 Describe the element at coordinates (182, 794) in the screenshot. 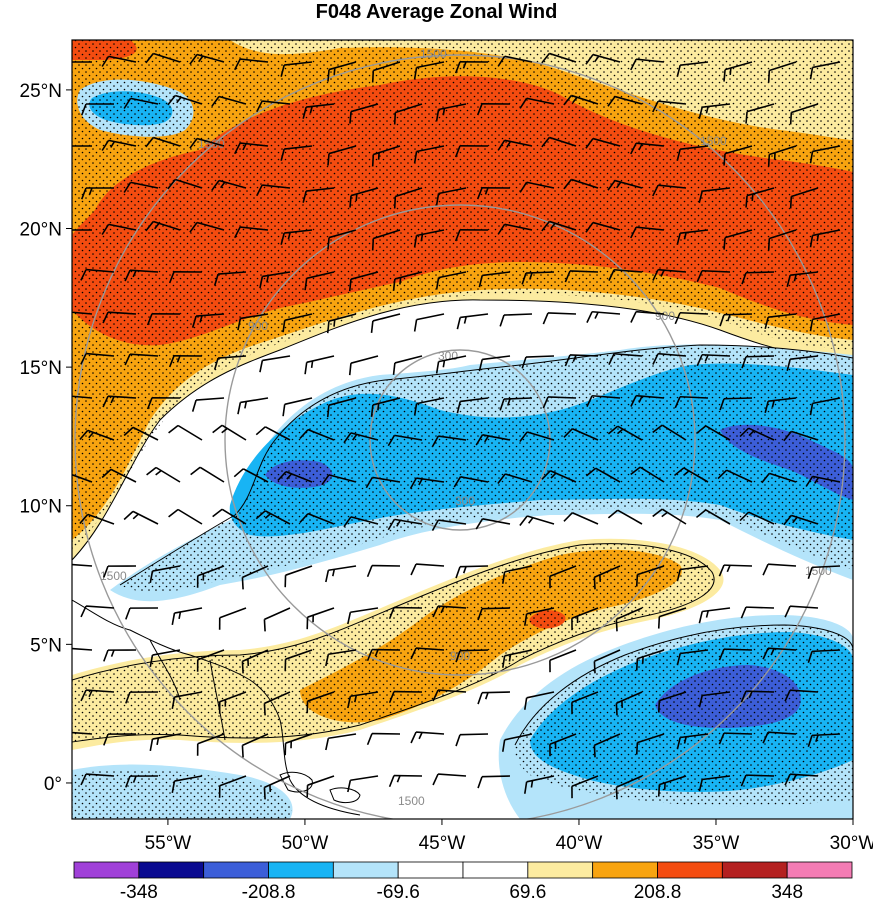

I see `southwest-patch-dots` at that location.